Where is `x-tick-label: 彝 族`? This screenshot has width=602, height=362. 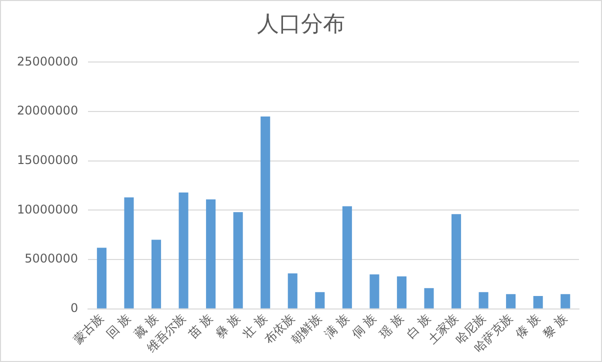
x-tick-label: 彝 族 is located at coordinates (227, 326).